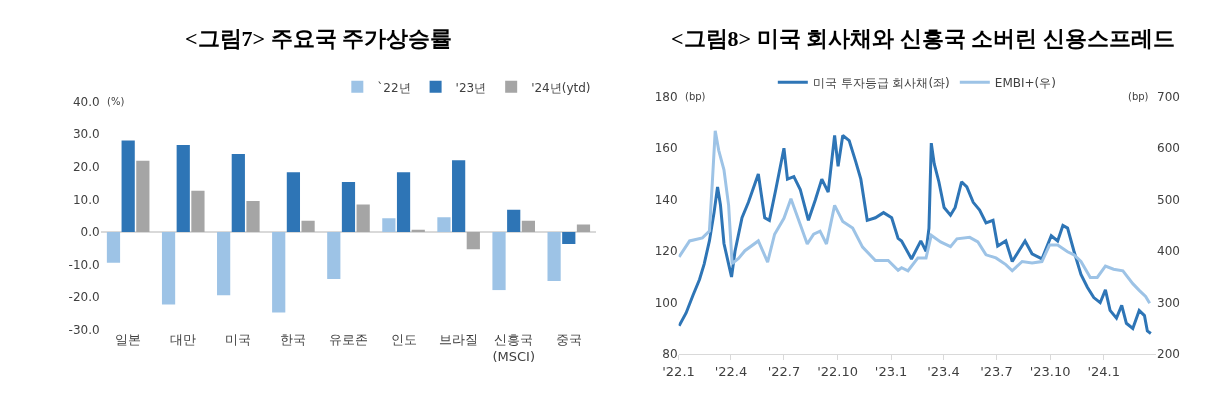 This screenshot has width=1225, height=393. Describe the element at coordinates (90, 232) in the screenshot. I see `y-tick-label: 0.0` at that location.